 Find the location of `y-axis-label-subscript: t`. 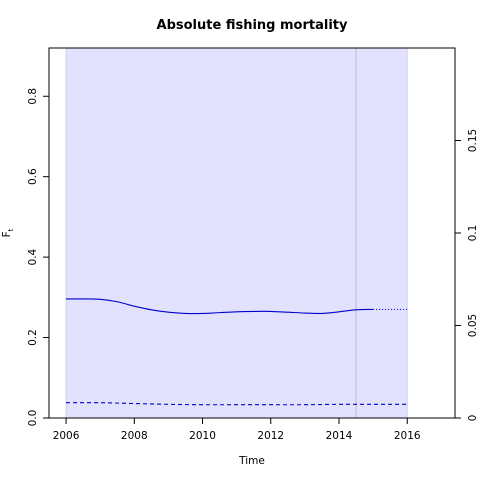

y-axis-label-subscript: t is located at coordinates (11, 229).